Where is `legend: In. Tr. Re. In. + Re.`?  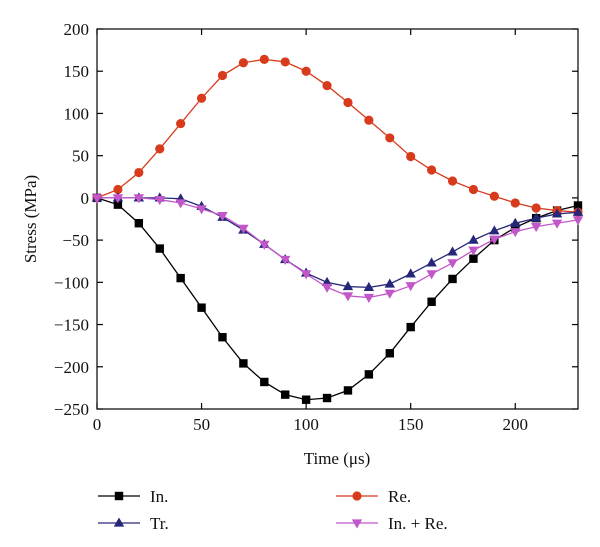 legend: In. Tr. Re. In. + Re. is located at coordinates (273, 510).